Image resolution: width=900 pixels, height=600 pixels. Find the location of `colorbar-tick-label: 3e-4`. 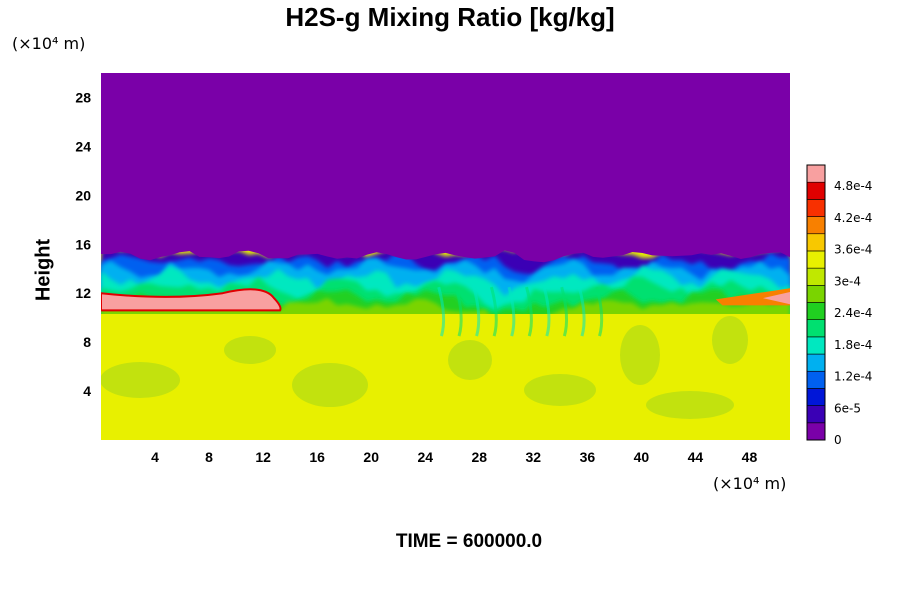

colorbar-tick-label: 3e-4 is located at coordinates (847, 281).